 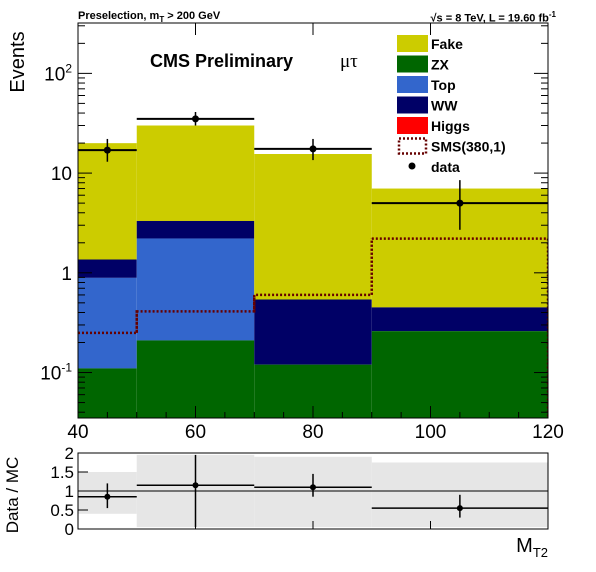 What do you see at coordinates (12, 495) in the screenshot?
I see `ratio-y-axis-label: Data / MC` at bounding box center [12, 495].